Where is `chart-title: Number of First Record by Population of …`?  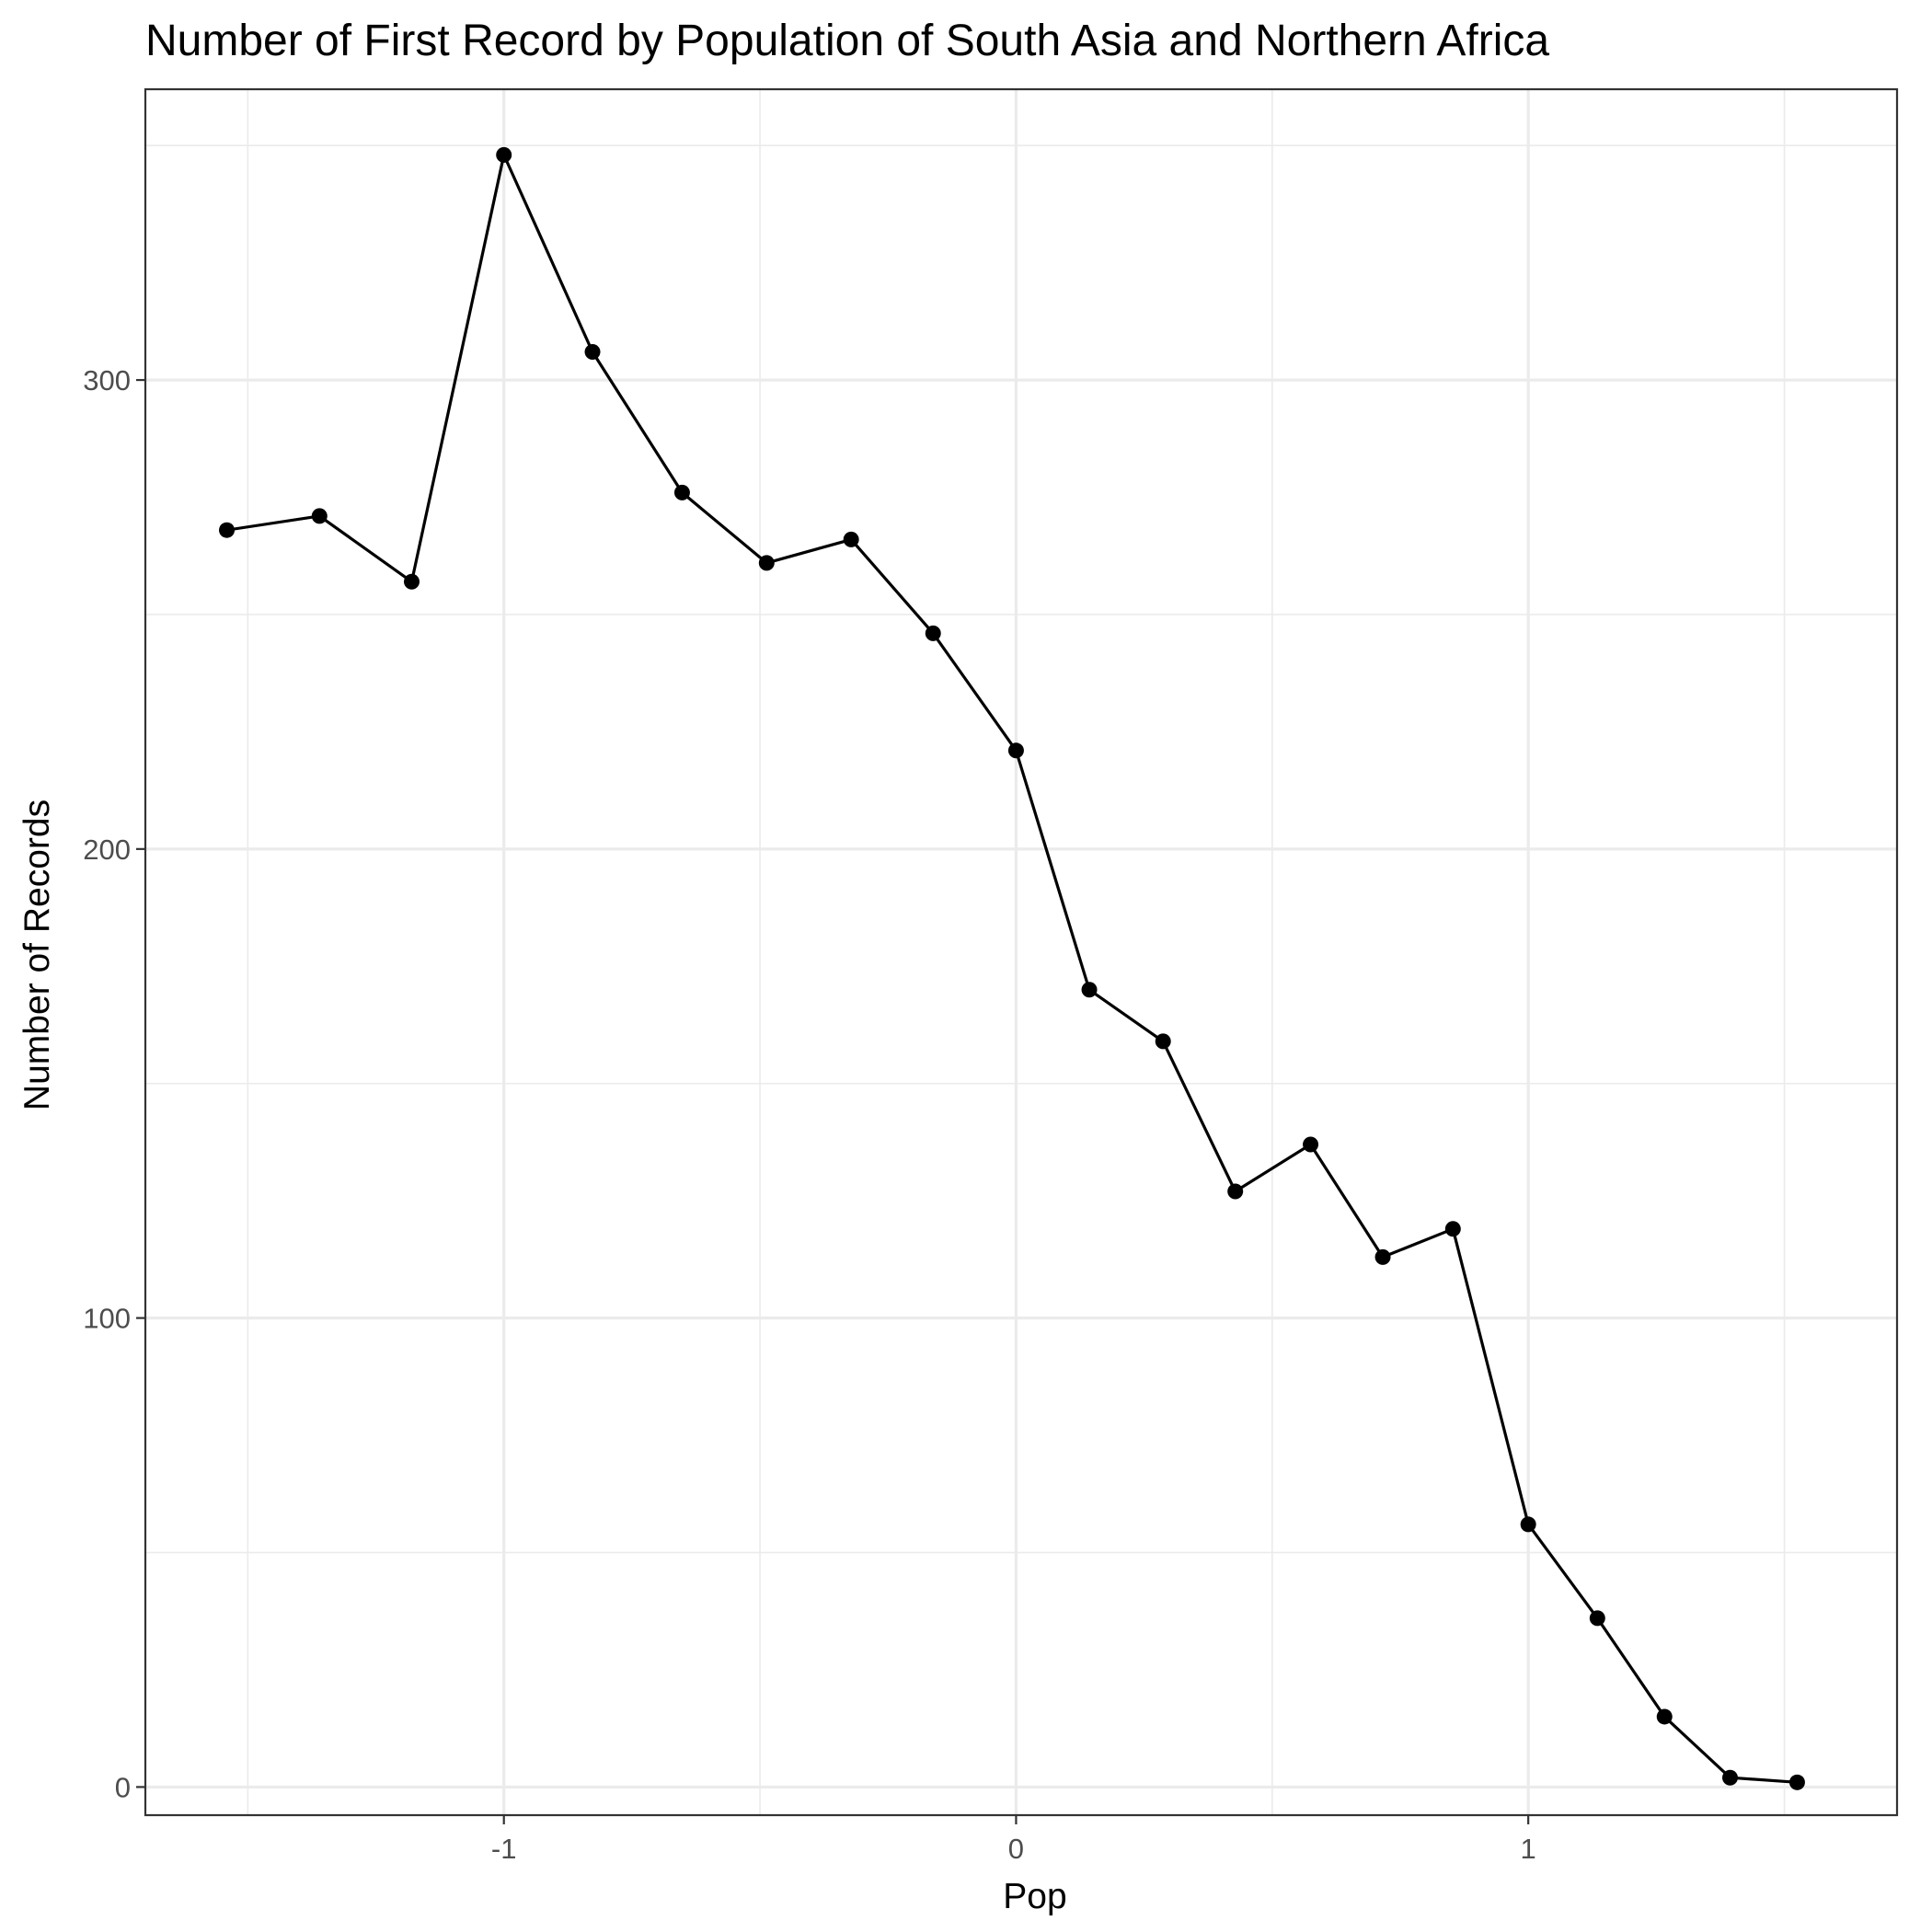
chart-title: Number of First Record by Population of … is located at coordinates (847, 41).